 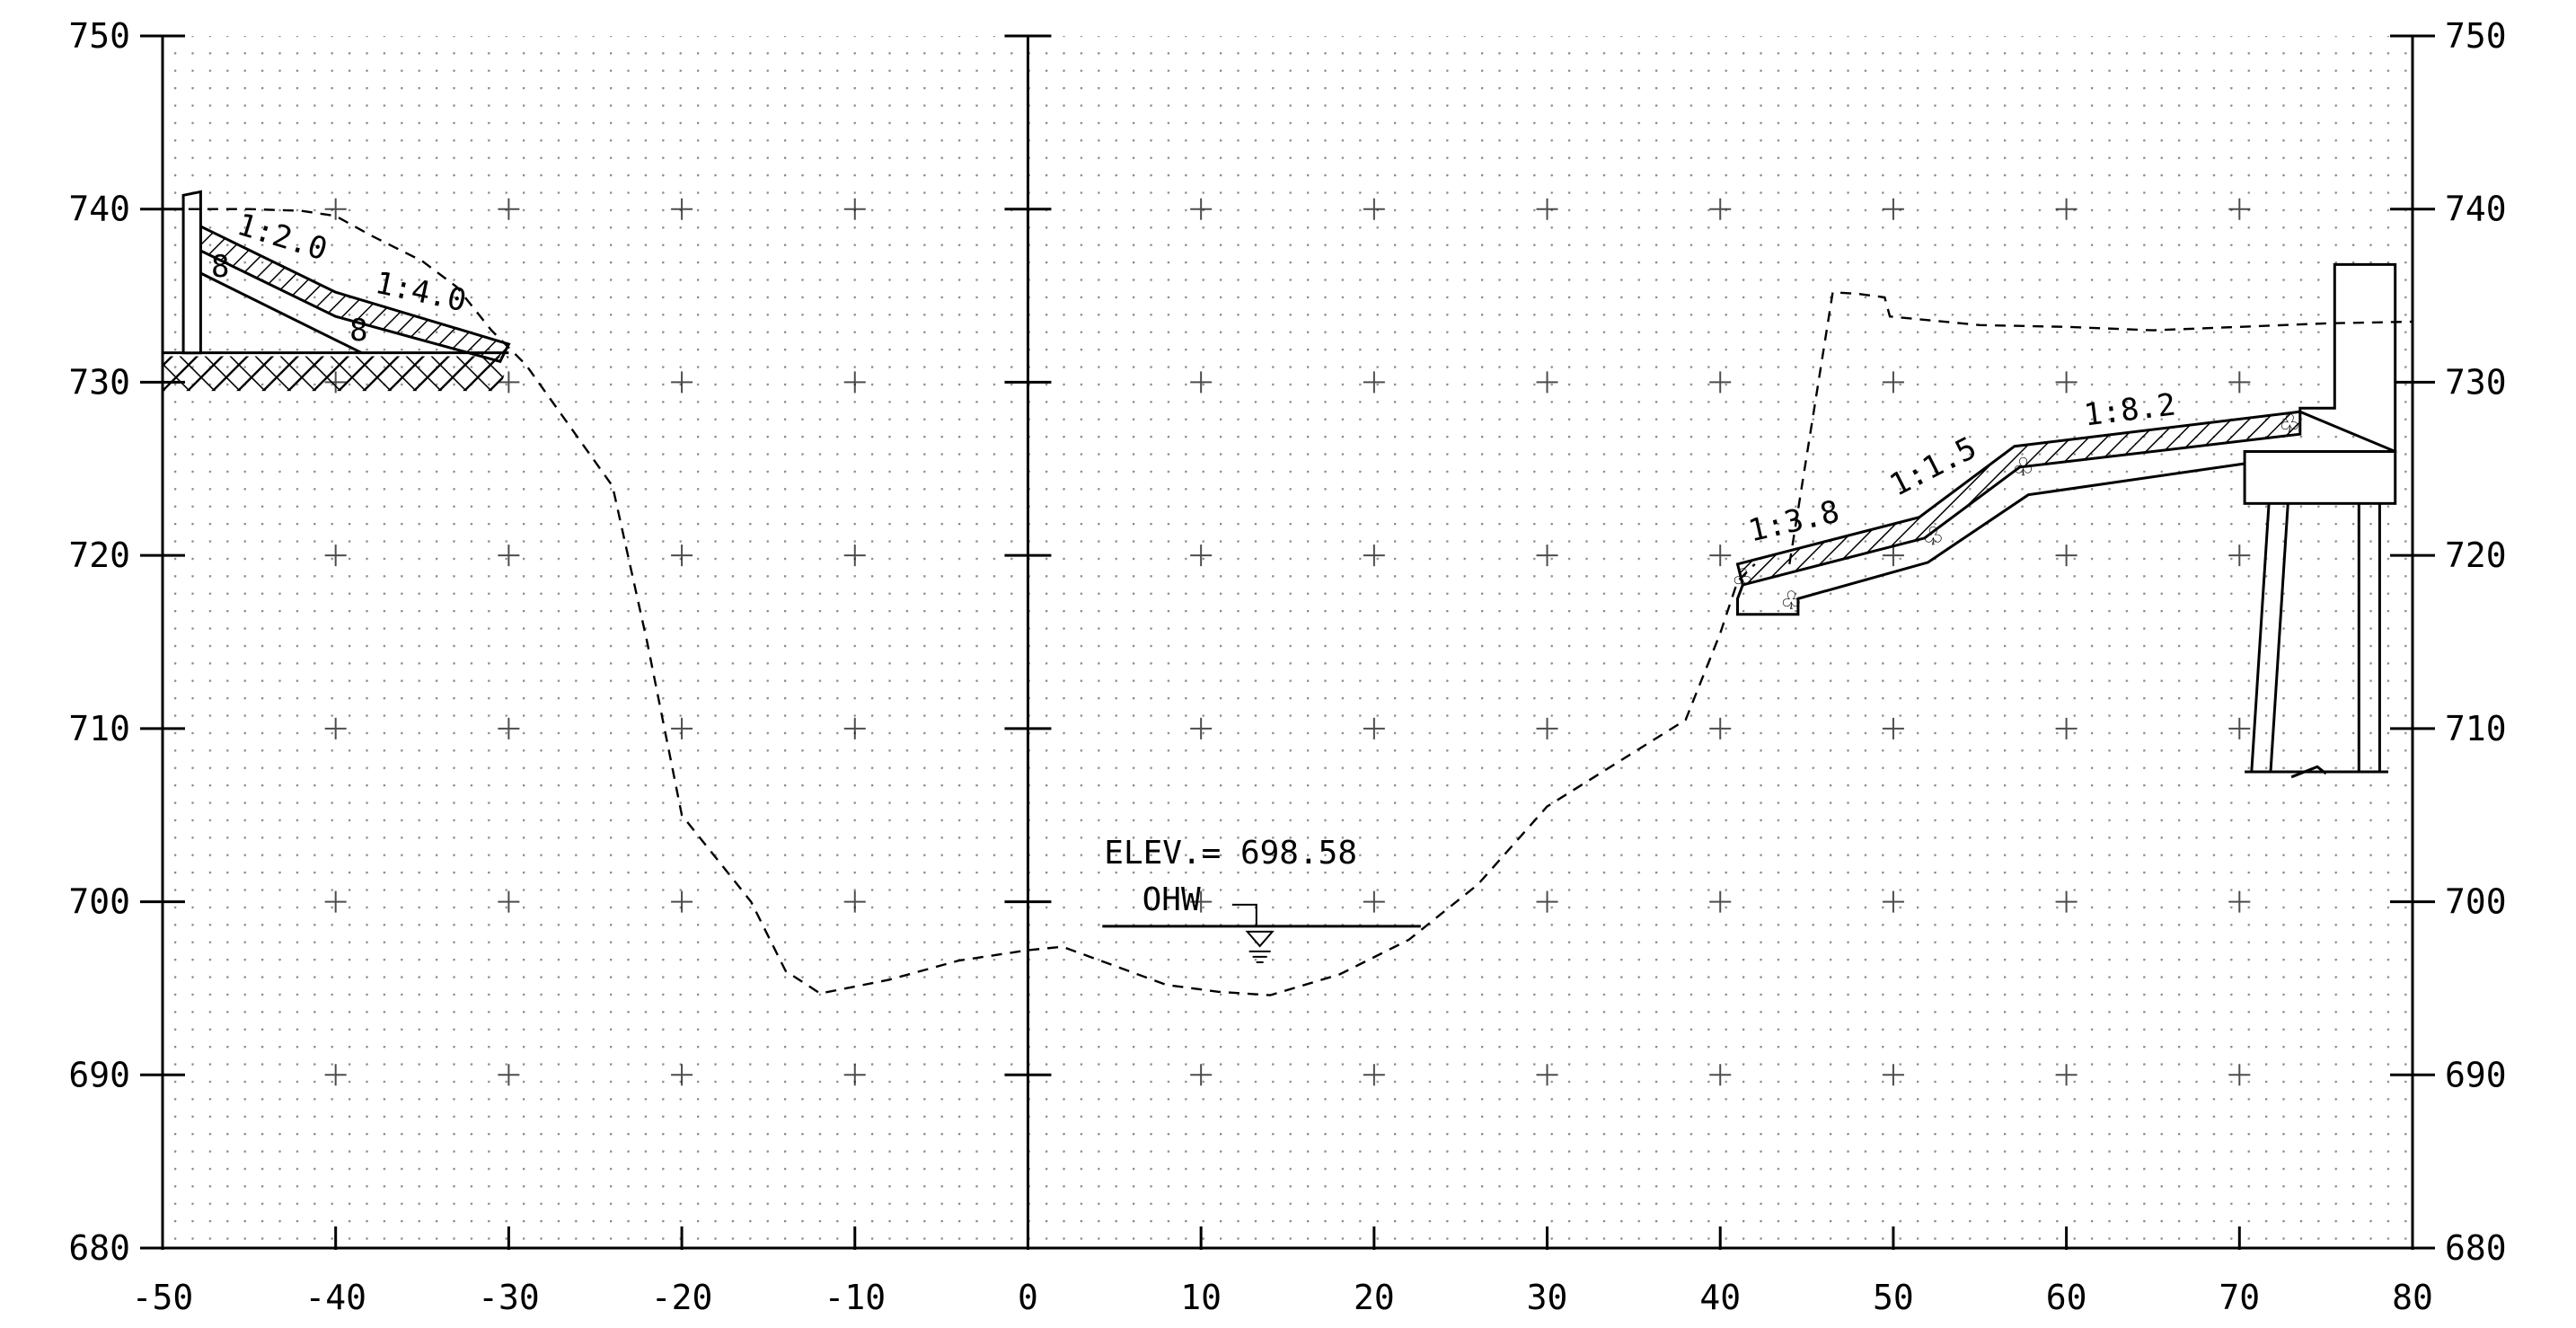 I want to click on ohw-label: OHW, so click(x=1171, y=899).